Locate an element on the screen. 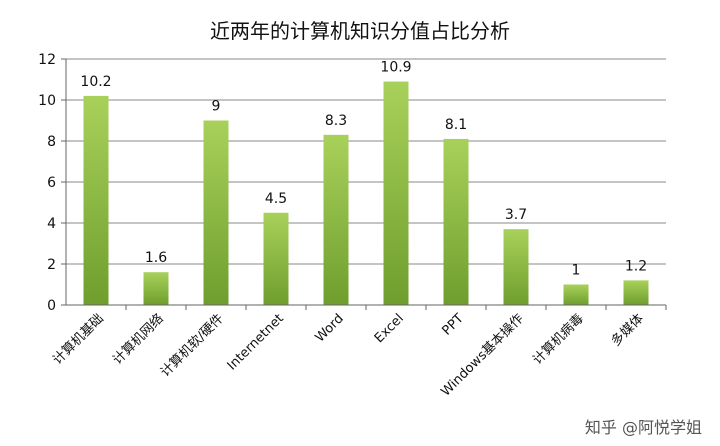 This screenshot has height=446, width=720. y-tick-label: 10 is located at coordinates (47, 101).